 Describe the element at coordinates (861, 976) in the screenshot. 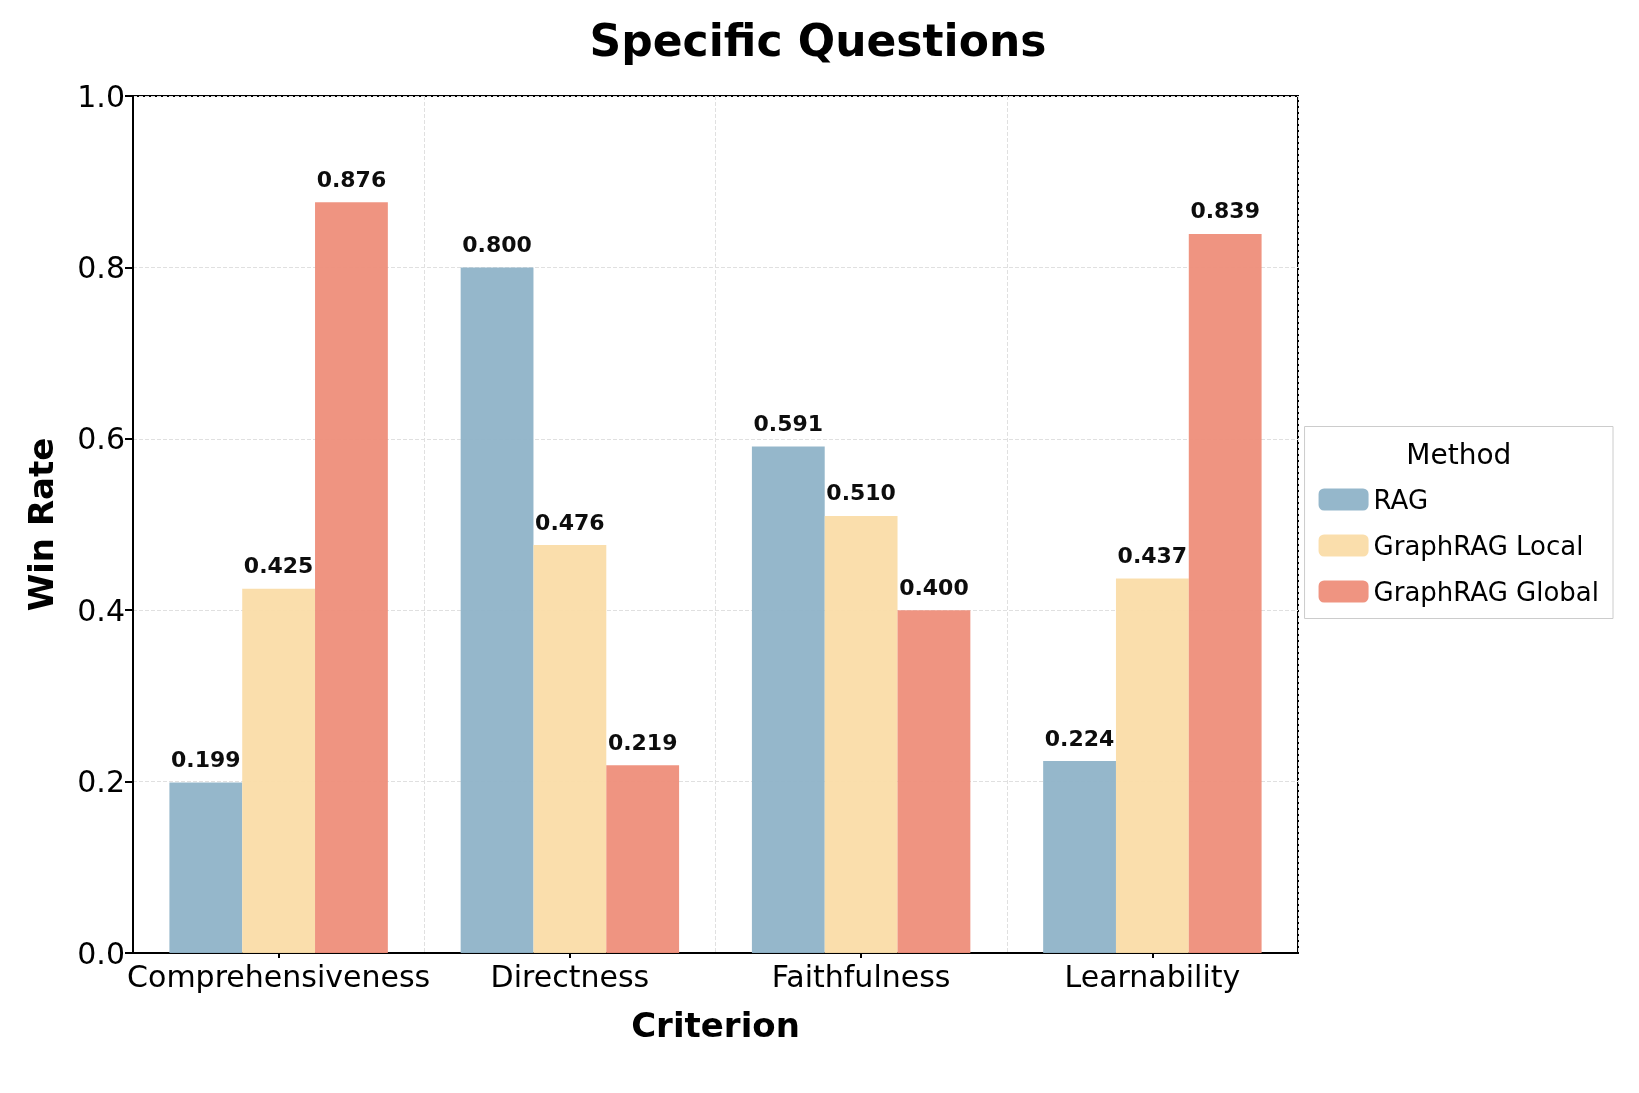

I see `x-tick-label: Faithfulness` at that location.